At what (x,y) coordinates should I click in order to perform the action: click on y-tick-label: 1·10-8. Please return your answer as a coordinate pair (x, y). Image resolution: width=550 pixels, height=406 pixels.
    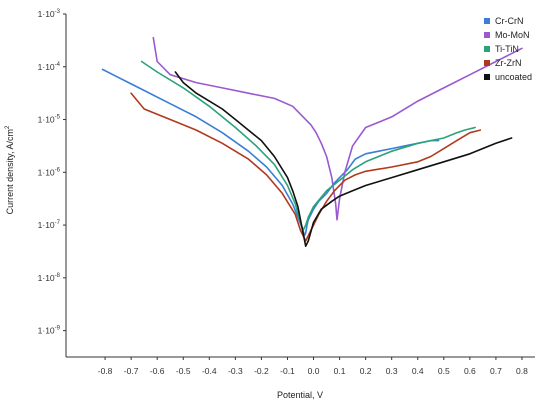
    Looking at the image, I should click on (49, 278).